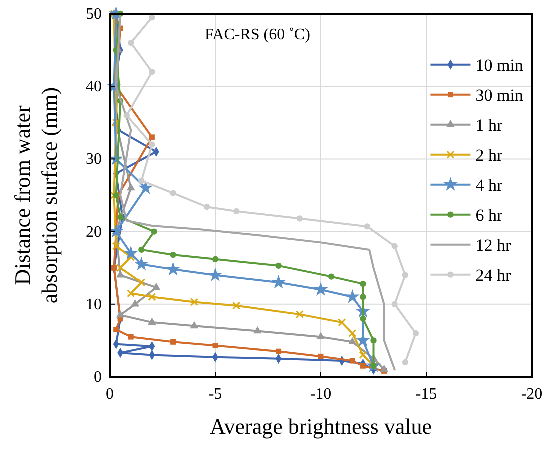 Image resolution: width=550 pixels, height=450 pixels. Describe the element at coordinates (489, 215) in the screenshot. I see `legend-label: 6 hr` at that location.